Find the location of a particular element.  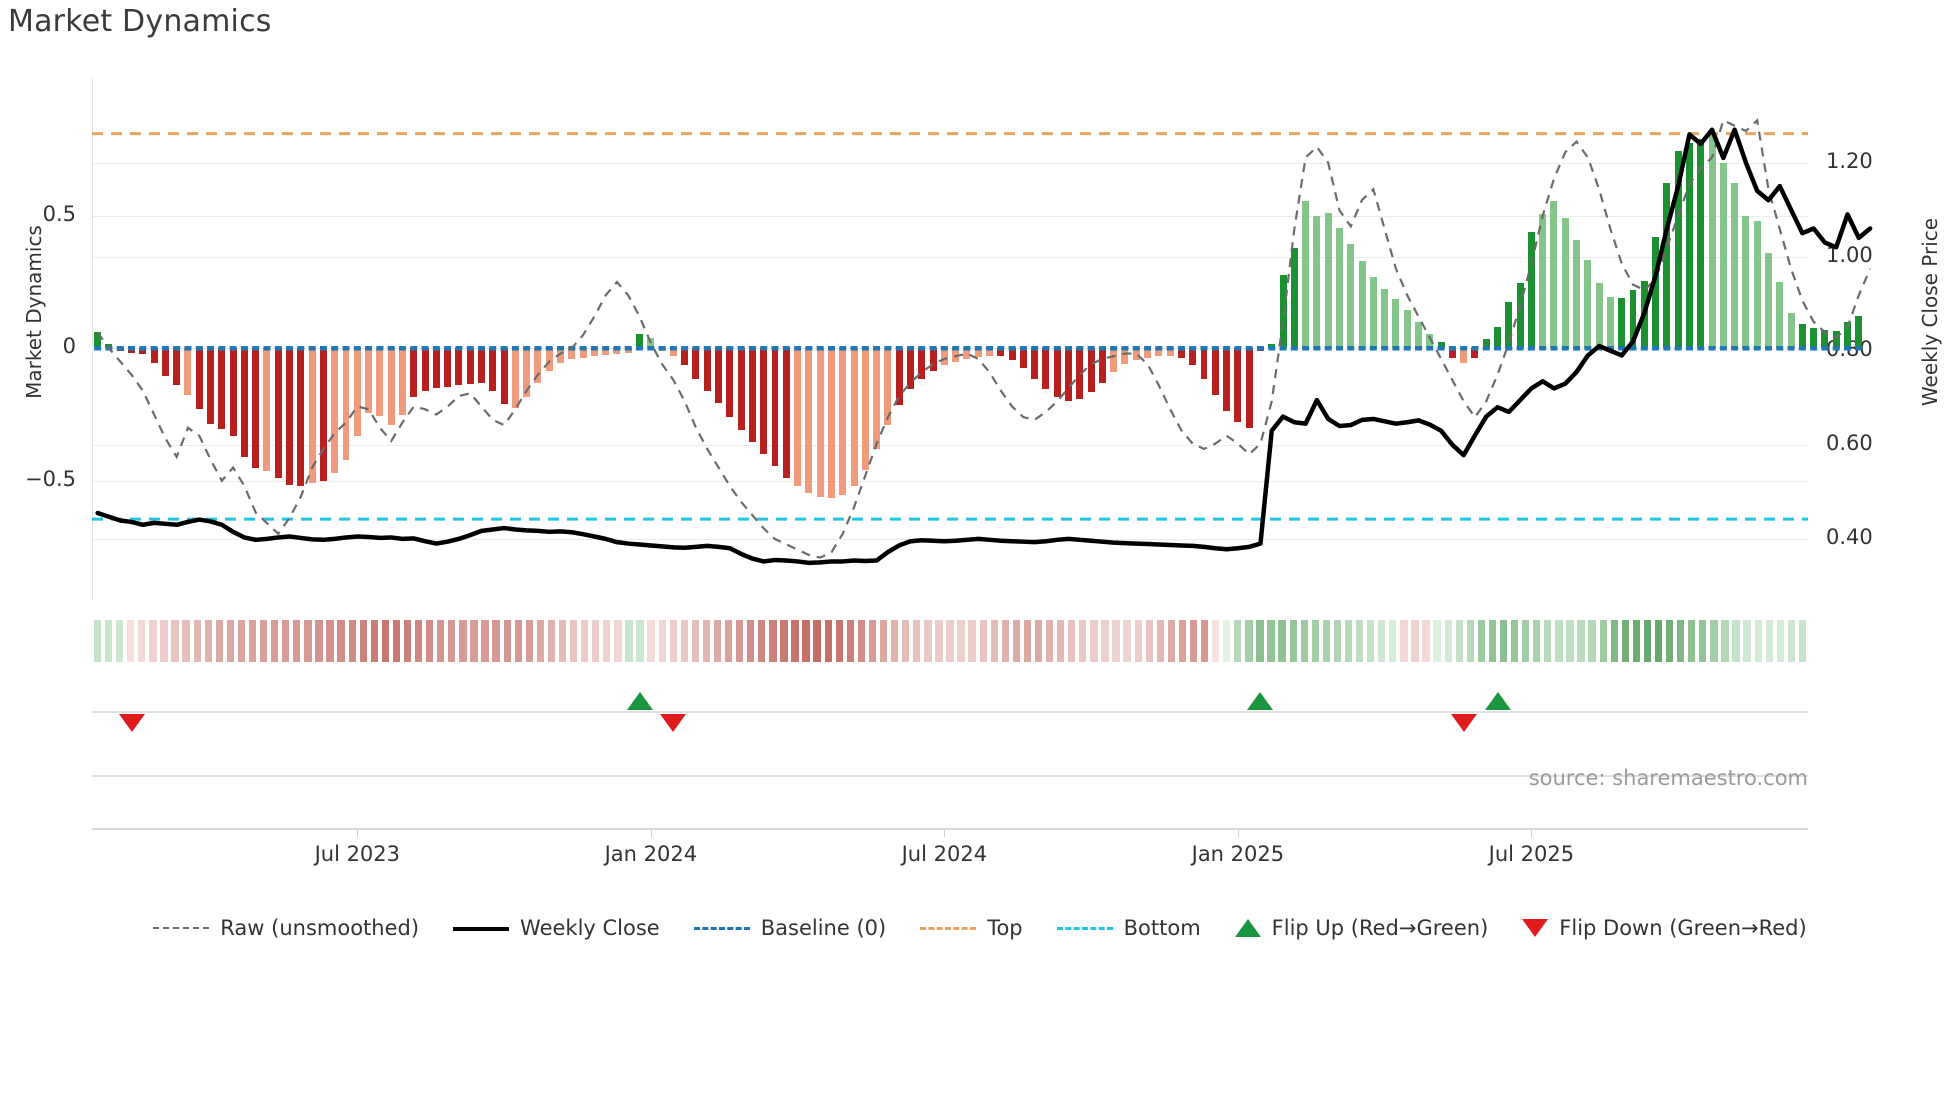

legend-item: Flip Up (Red→Green) is located at coordinates (1361, 928).